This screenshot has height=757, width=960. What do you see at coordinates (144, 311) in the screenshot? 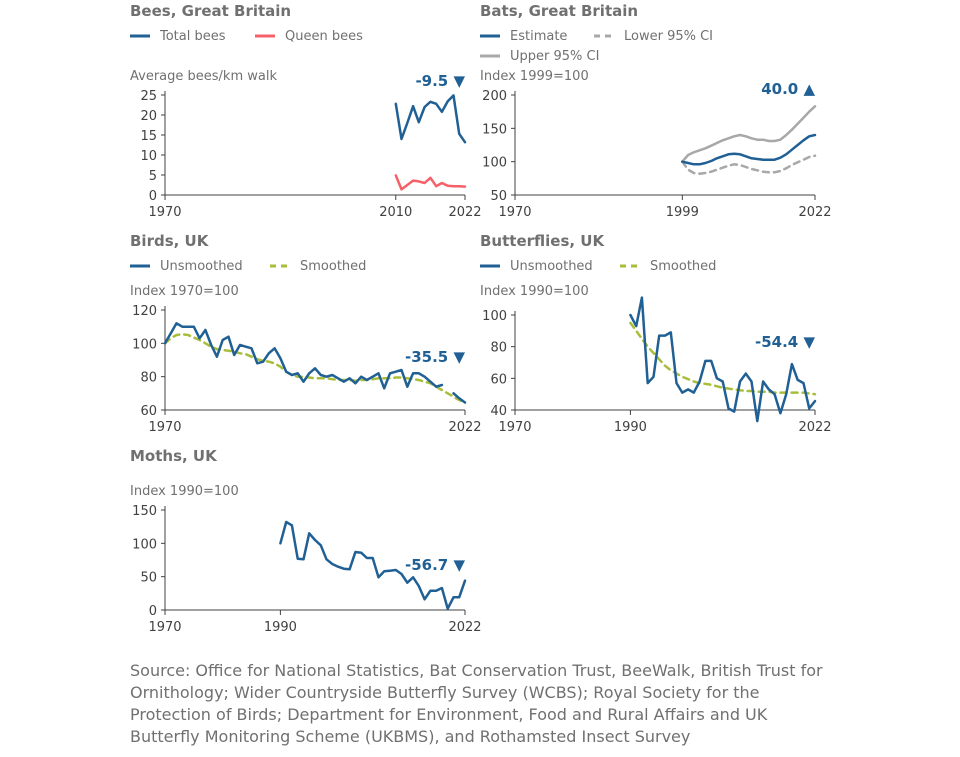
I see `y-tick-label: 120` at bounding box center [144, 311].